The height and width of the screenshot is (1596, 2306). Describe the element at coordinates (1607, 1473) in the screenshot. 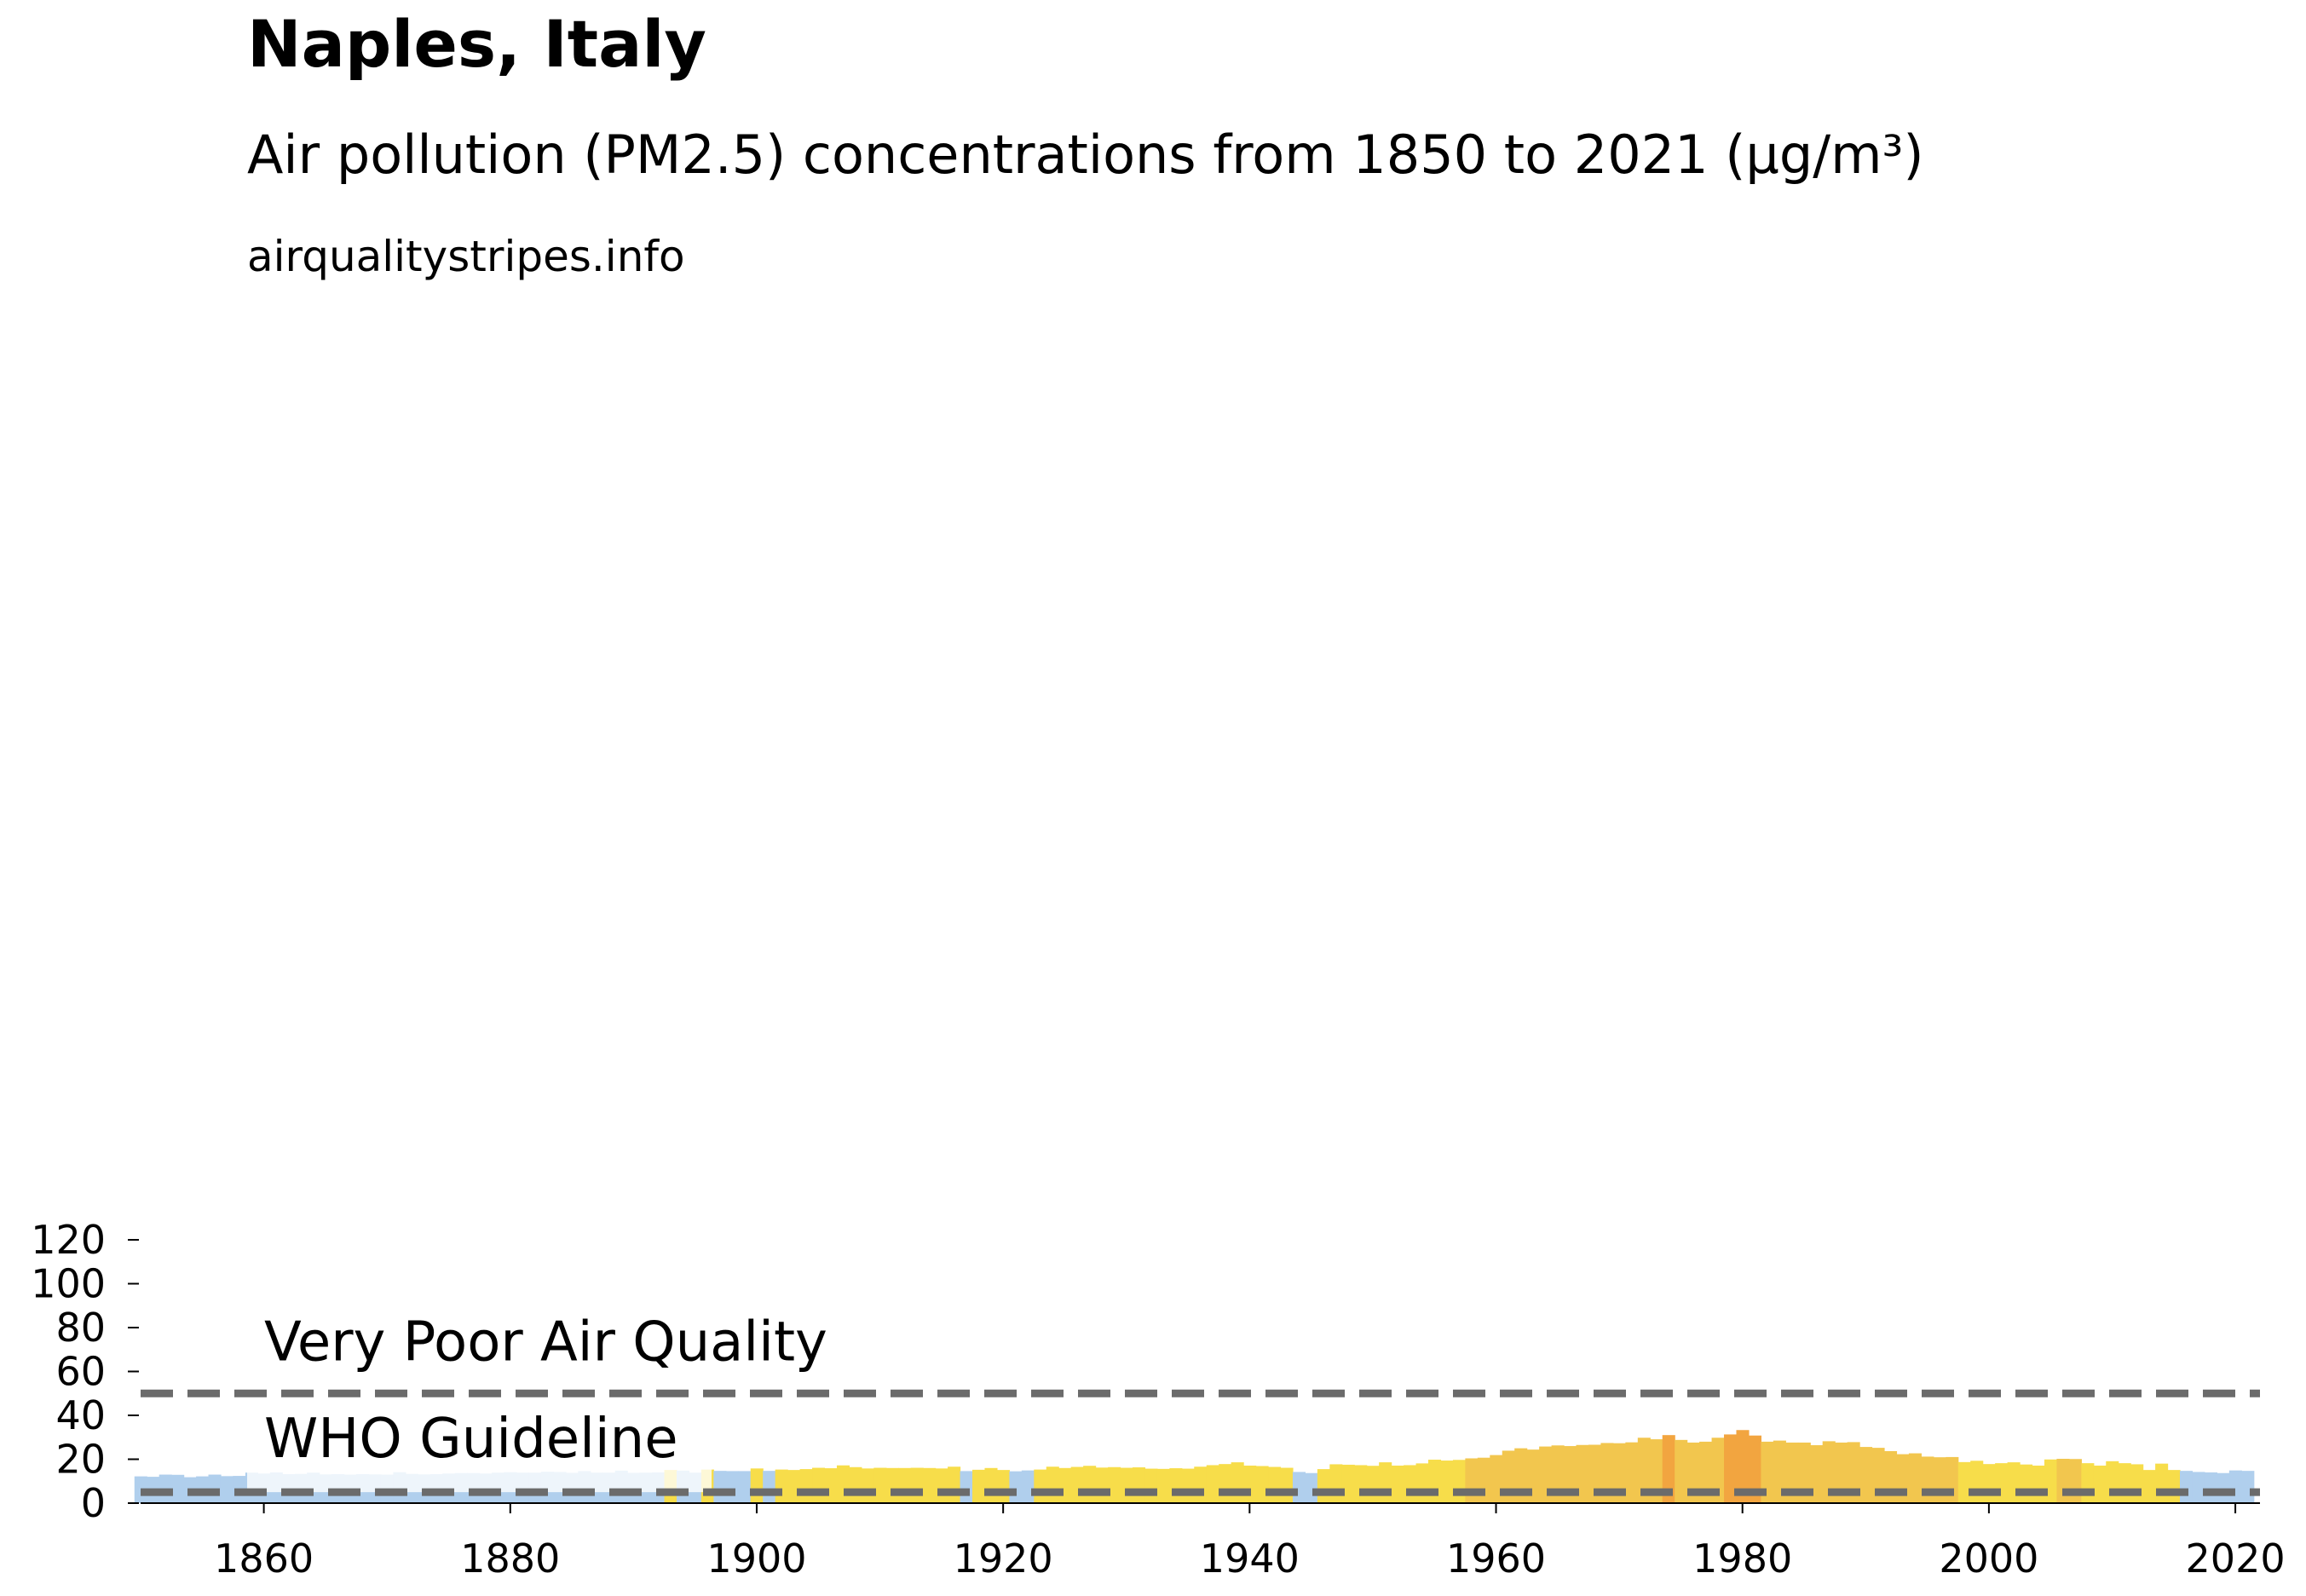

I see `bar-1969` at that location.